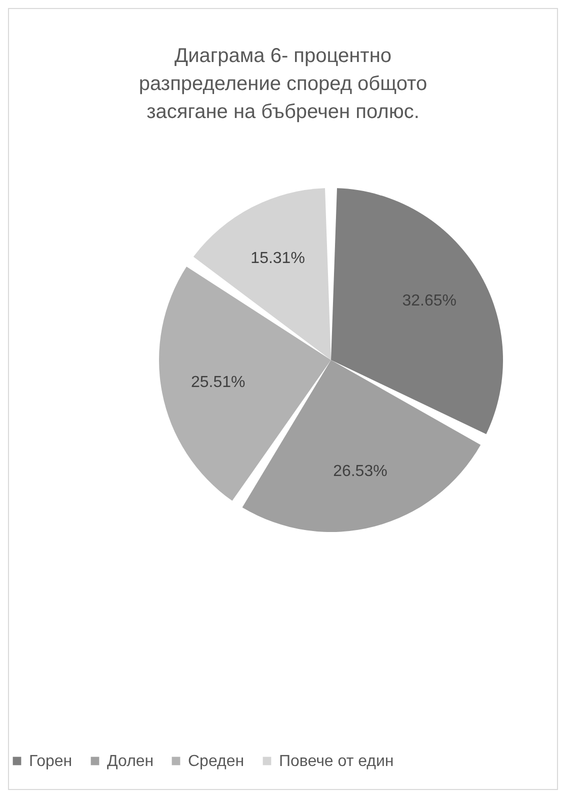 Image resolution: width=566 pixels, height=793 pixels. What do you see at coordinates (360, 471) in the screenshot?
I see `data-label: 26.53%` at bounding box center [360, 471].